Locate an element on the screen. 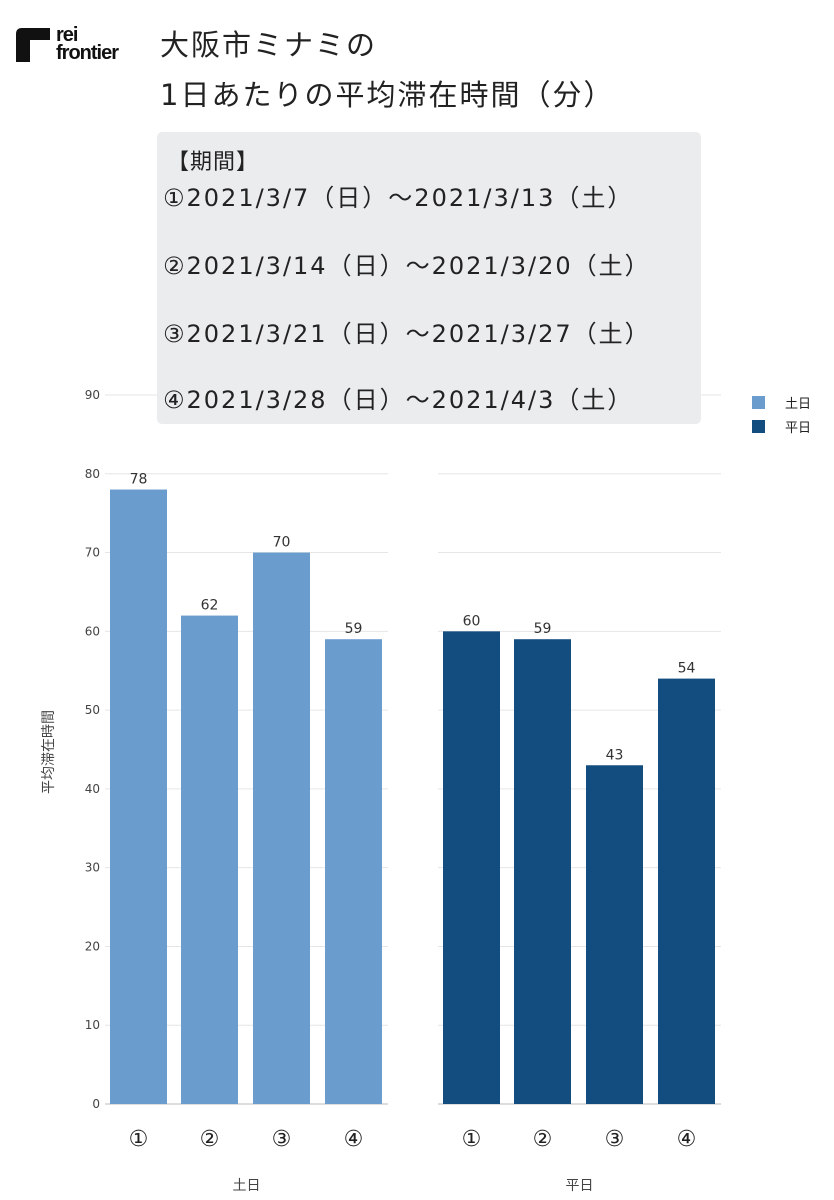 The width and height of the screenshot is (834, 1200). logo-line-2: frontier is located at coordinates (87, 53).